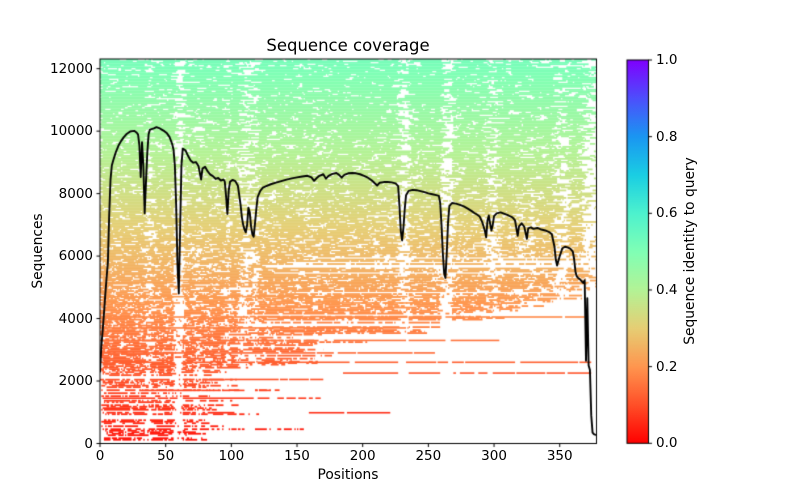 The image size is (800, 500). What do you see at coordinates (75, 318) in the screenshot?
I see `y-tick-label: 4000` at bounding box center [75, 318].